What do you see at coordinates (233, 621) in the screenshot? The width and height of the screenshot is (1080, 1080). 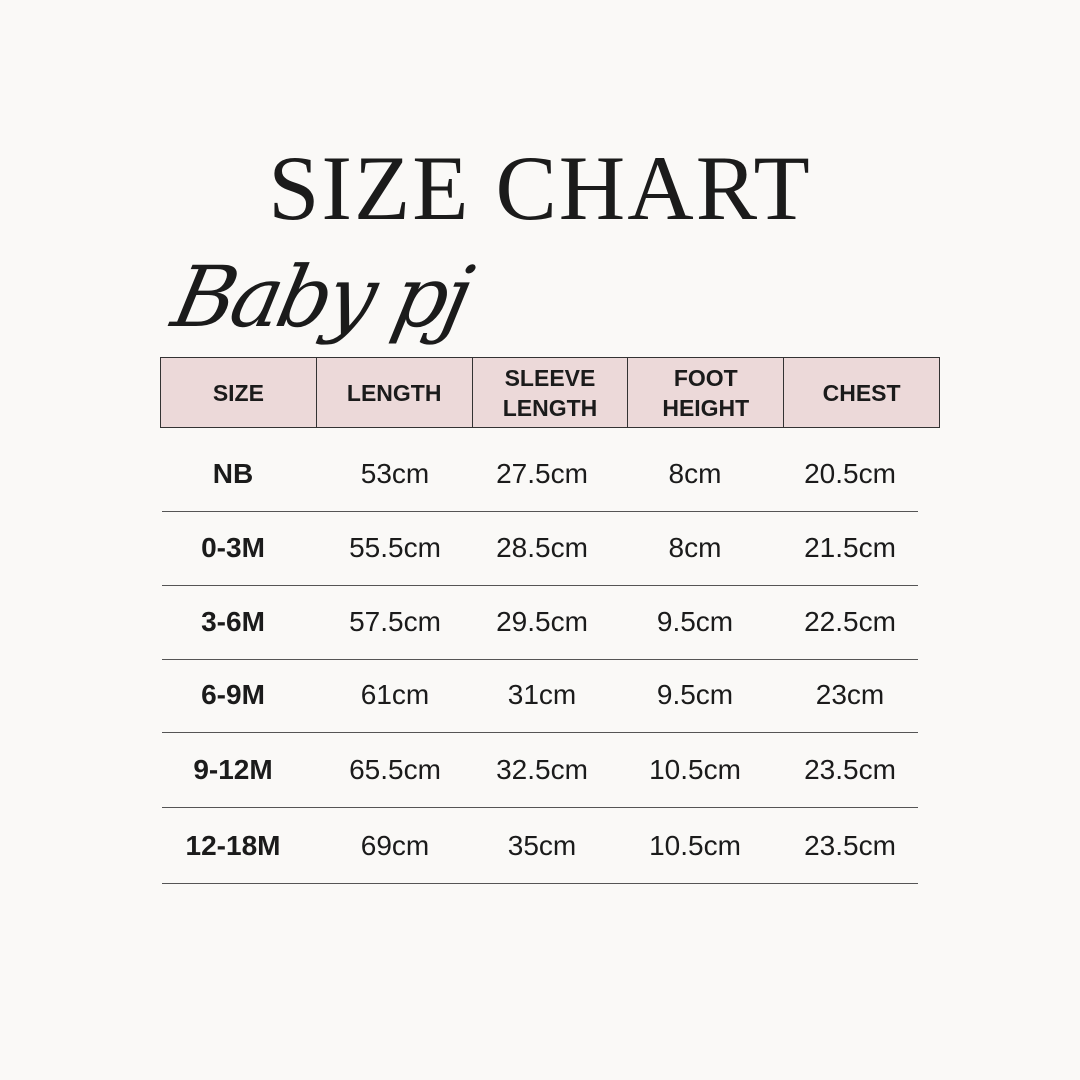 I see `table-cell: 3-6M` at bounding box center [233, 621].